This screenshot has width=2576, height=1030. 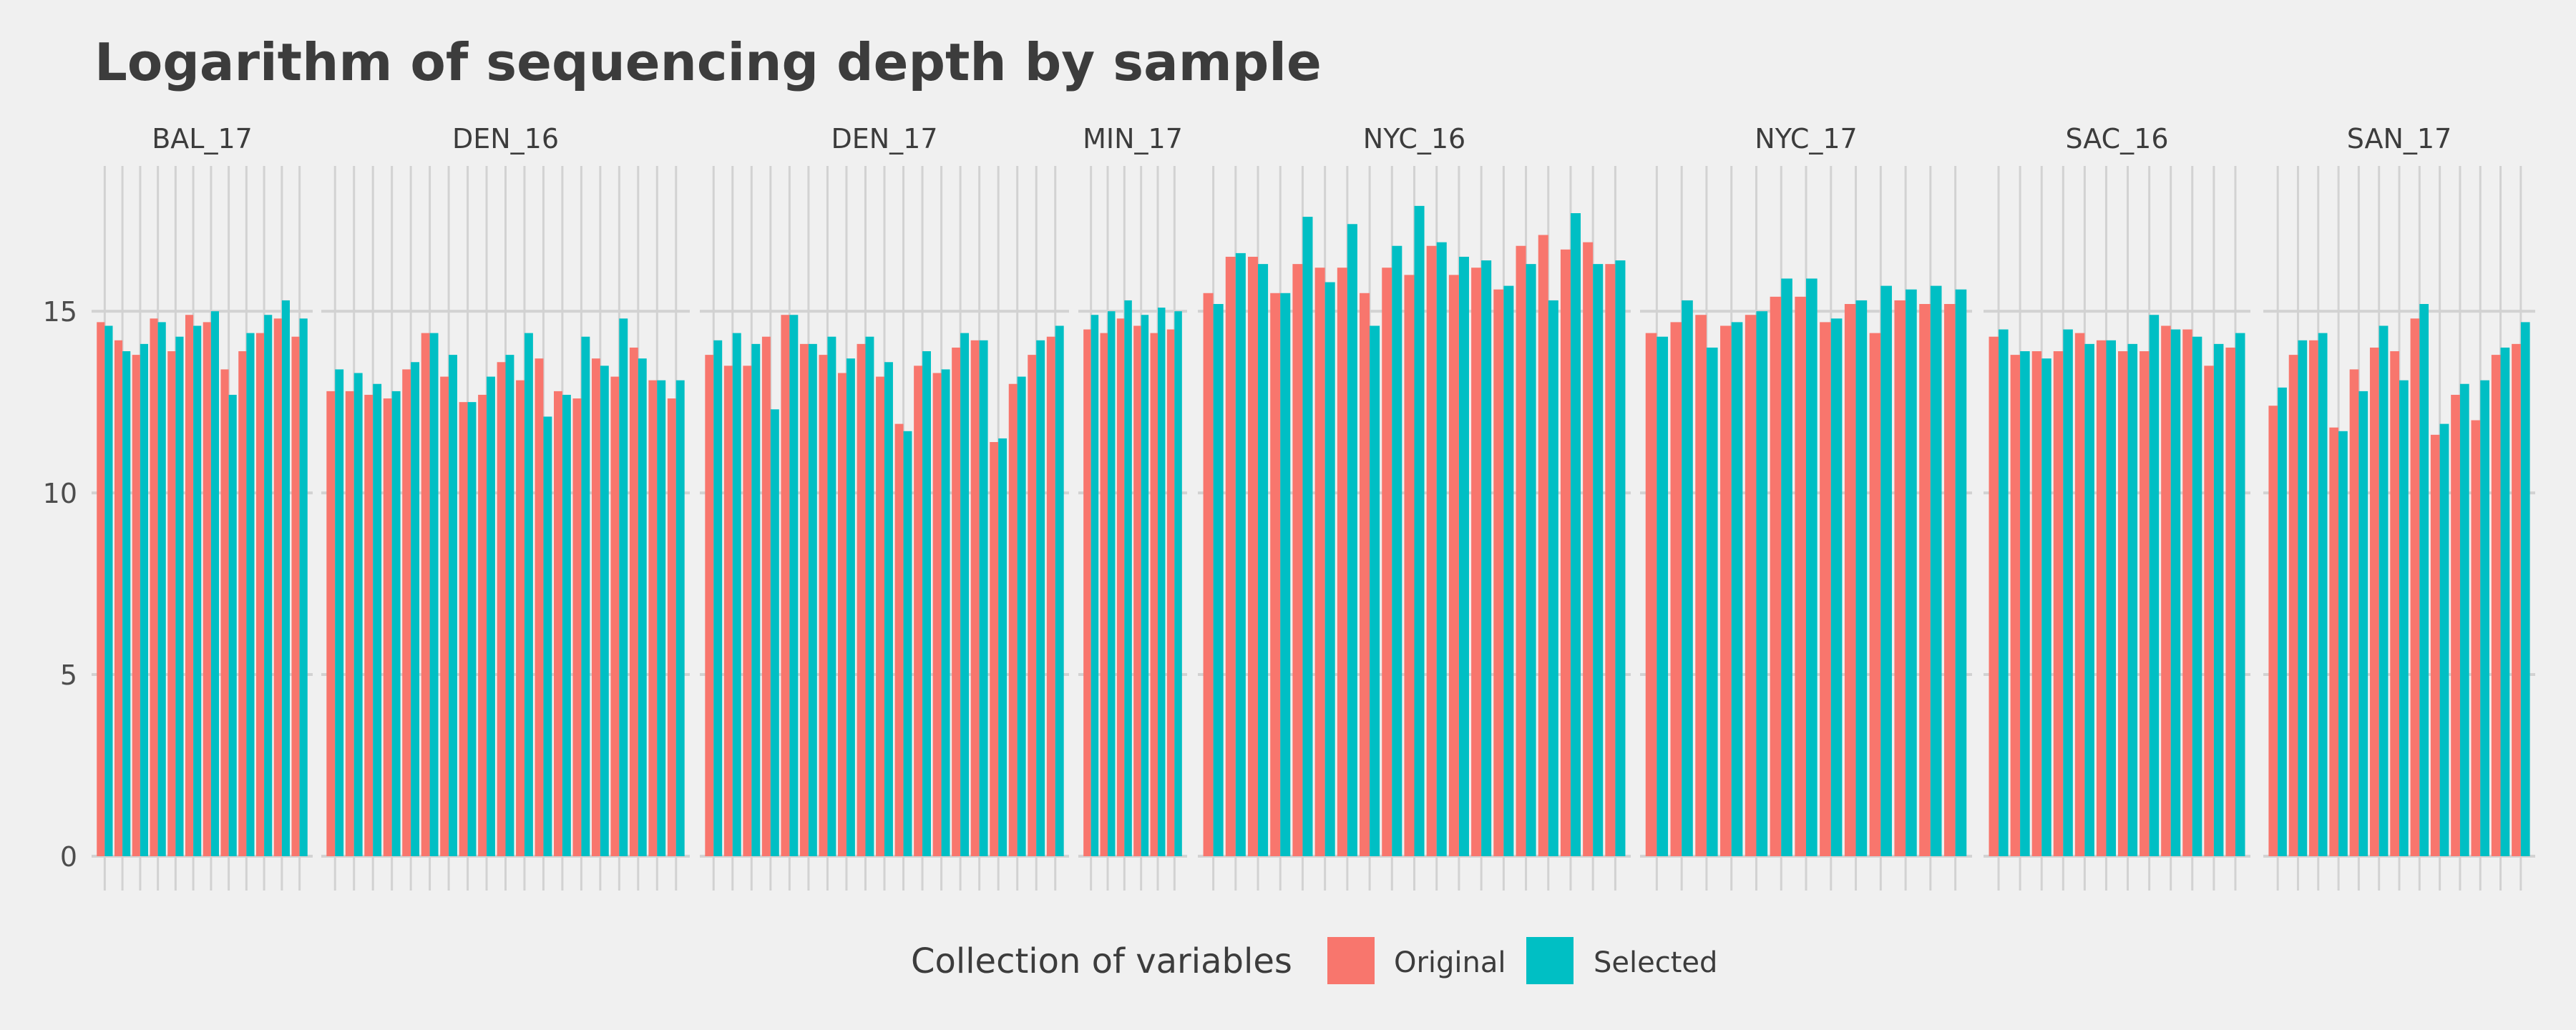 I want to click on y-tick-label: 5, so click(x=68, y=675).